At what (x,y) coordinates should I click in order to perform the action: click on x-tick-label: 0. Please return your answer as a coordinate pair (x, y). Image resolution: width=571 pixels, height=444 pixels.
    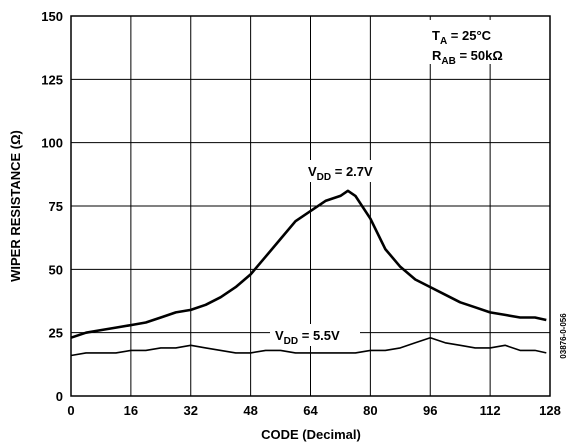
    Looking at the image, I should click on (70, 410).